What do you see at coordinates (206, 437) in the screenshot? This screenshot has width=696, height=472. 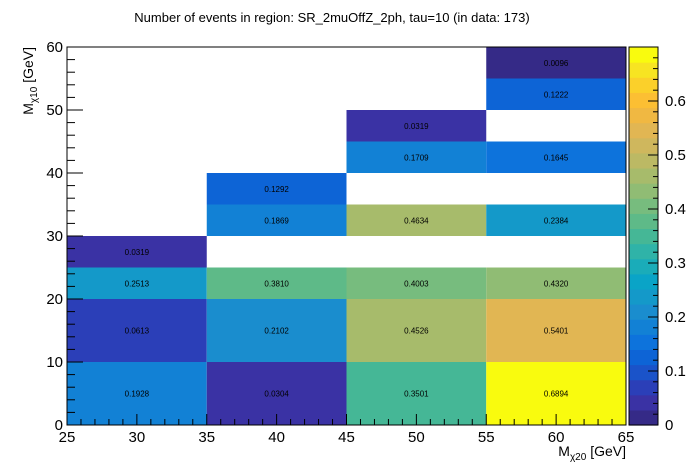 I see `x-tick-label: 35` at bounding box center [206, 437].